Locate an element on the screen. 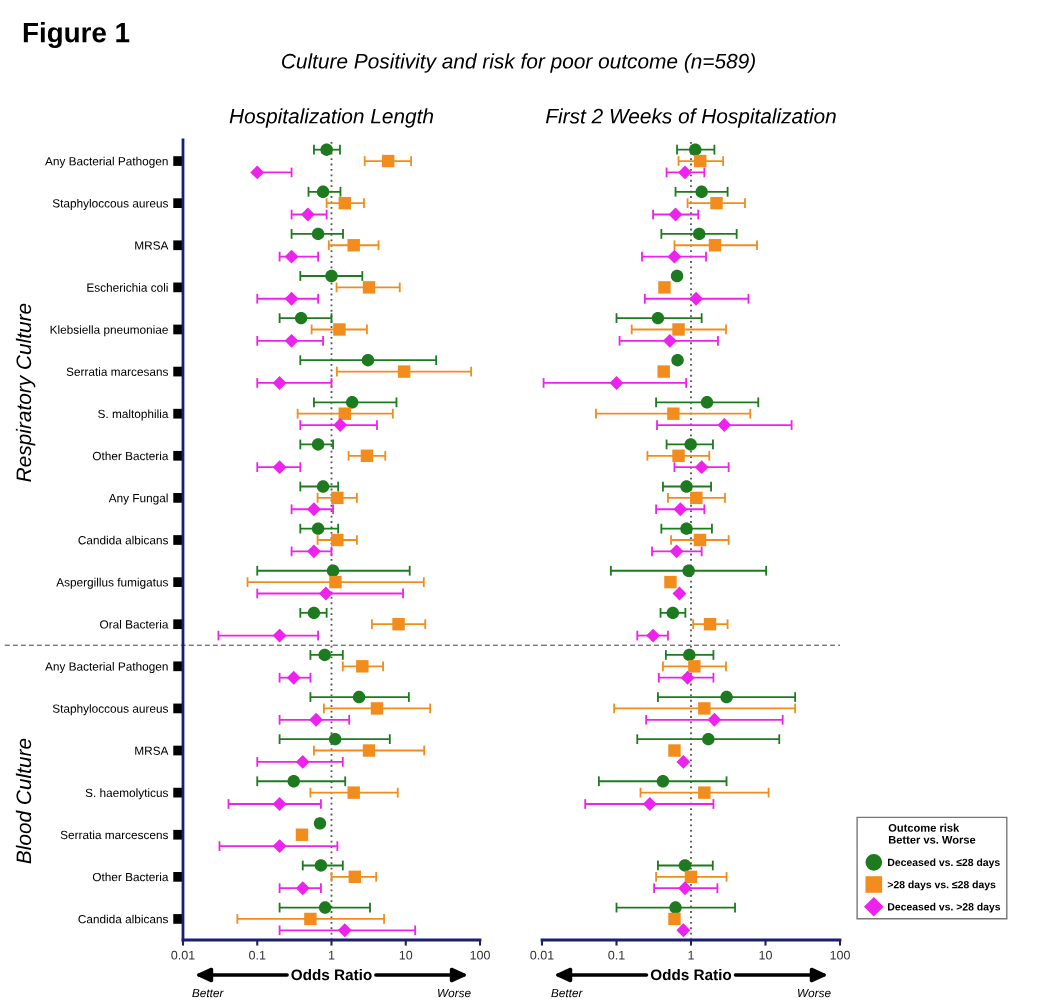 The height and width of the screenshot is (1008, 1037). y-tick-label: Escherichia coli is located at coordinates (127, 287).